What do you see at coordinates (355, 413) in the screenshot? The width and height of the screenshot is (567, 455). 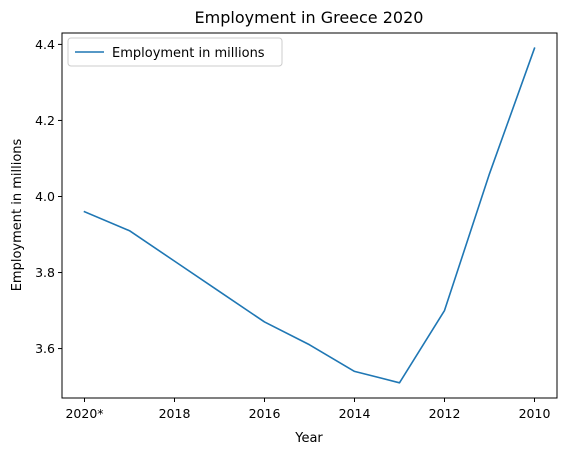 I see `x-tick-label: 2014` at bounding box center [355, 413].